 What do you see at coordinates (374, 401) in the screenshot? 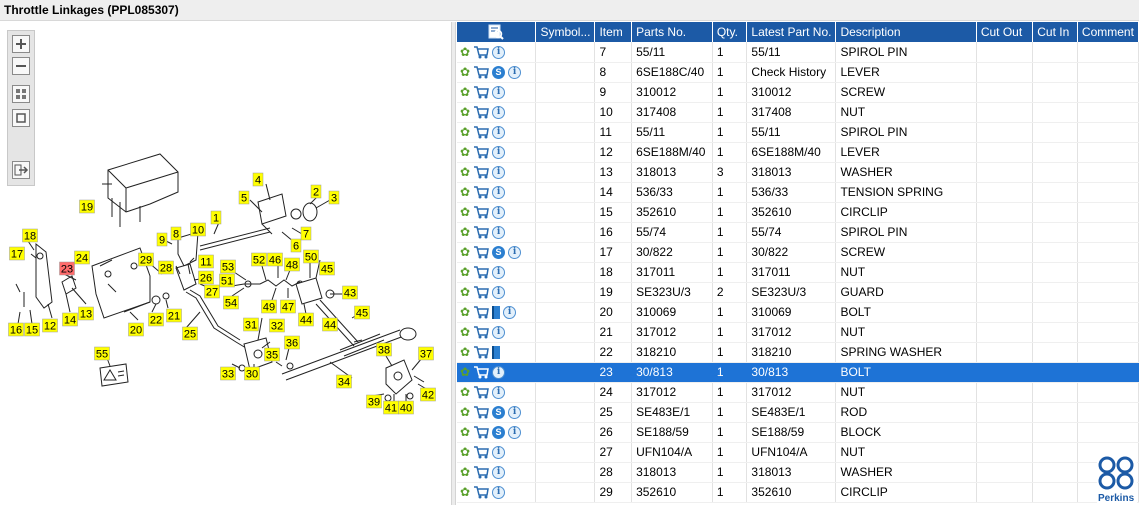
I see `callout-39: 39` at bounding box center [374, 401].